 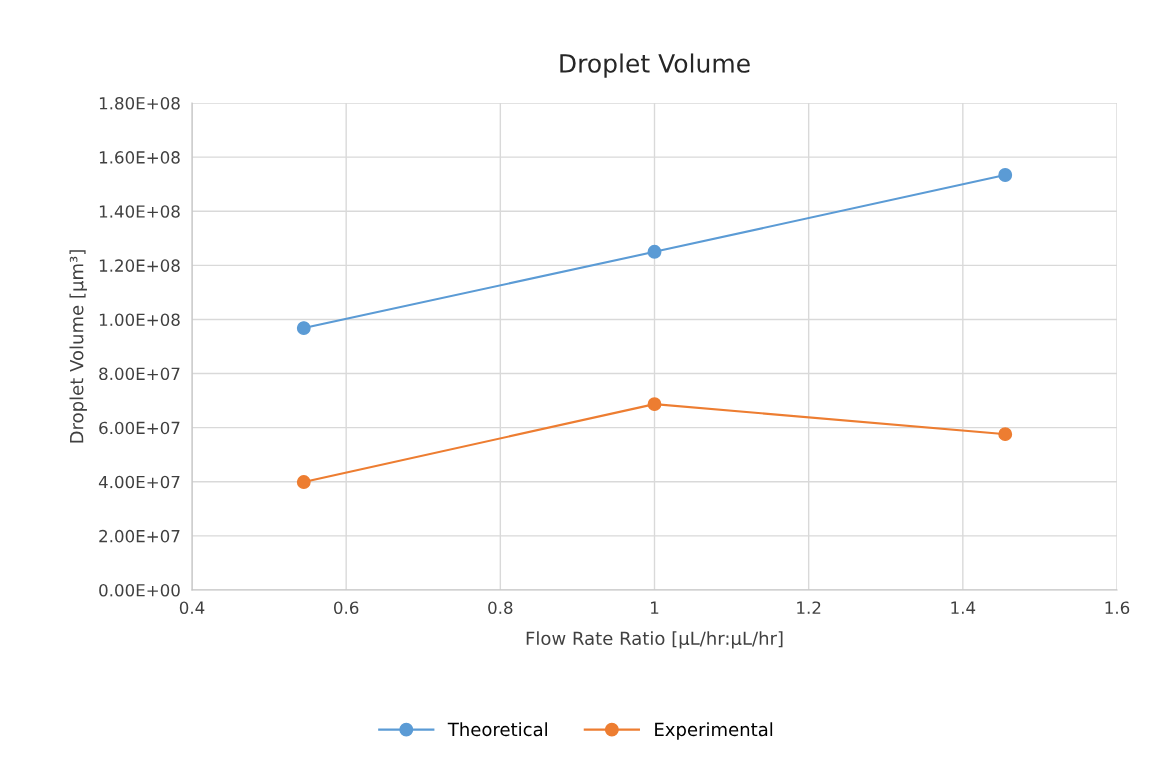 What do you see at coordinates (654, 640) in the screenshot?
I see `x-axis-title: Flow Rate Ratio [µL/hr:µL/hr]` at bounding box center [654, 640].